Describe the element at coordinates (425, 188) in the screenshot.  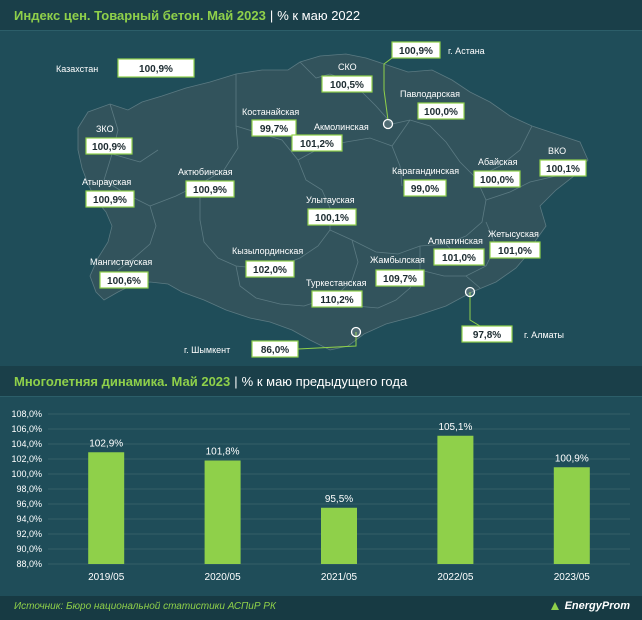
I see `region-value-box-karaganda` at that location.